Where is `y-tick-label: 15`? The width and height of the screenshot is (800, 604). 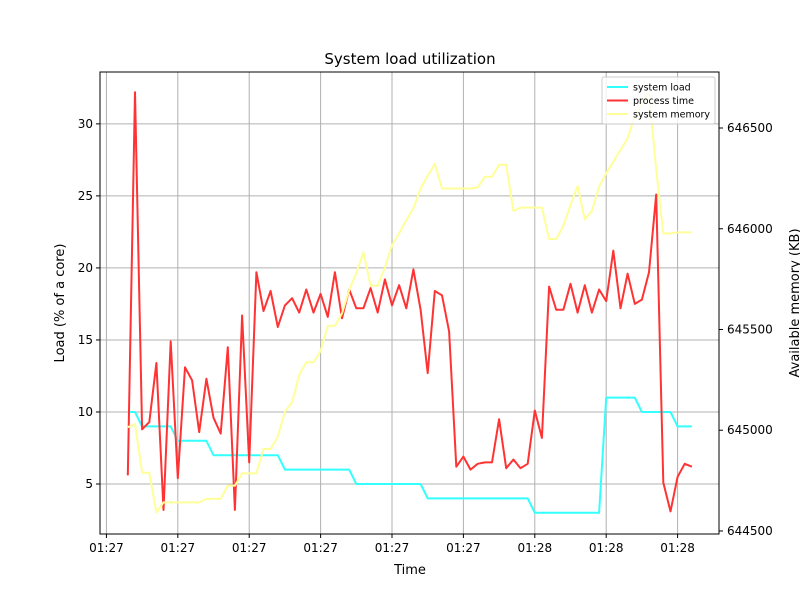 y-tick-label: 15 is located at coordinates (85, 340).